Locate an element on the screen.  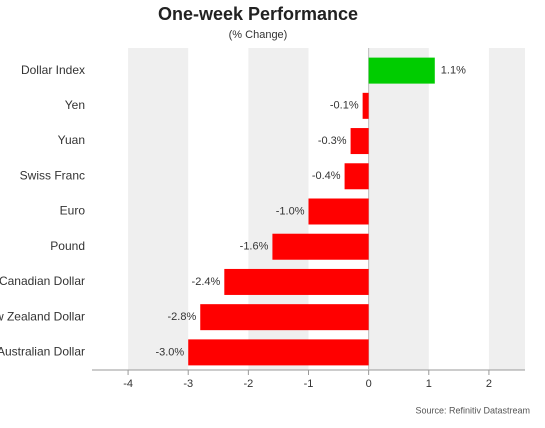
y-tick-label: Pound is located at coordinates (67, 246).